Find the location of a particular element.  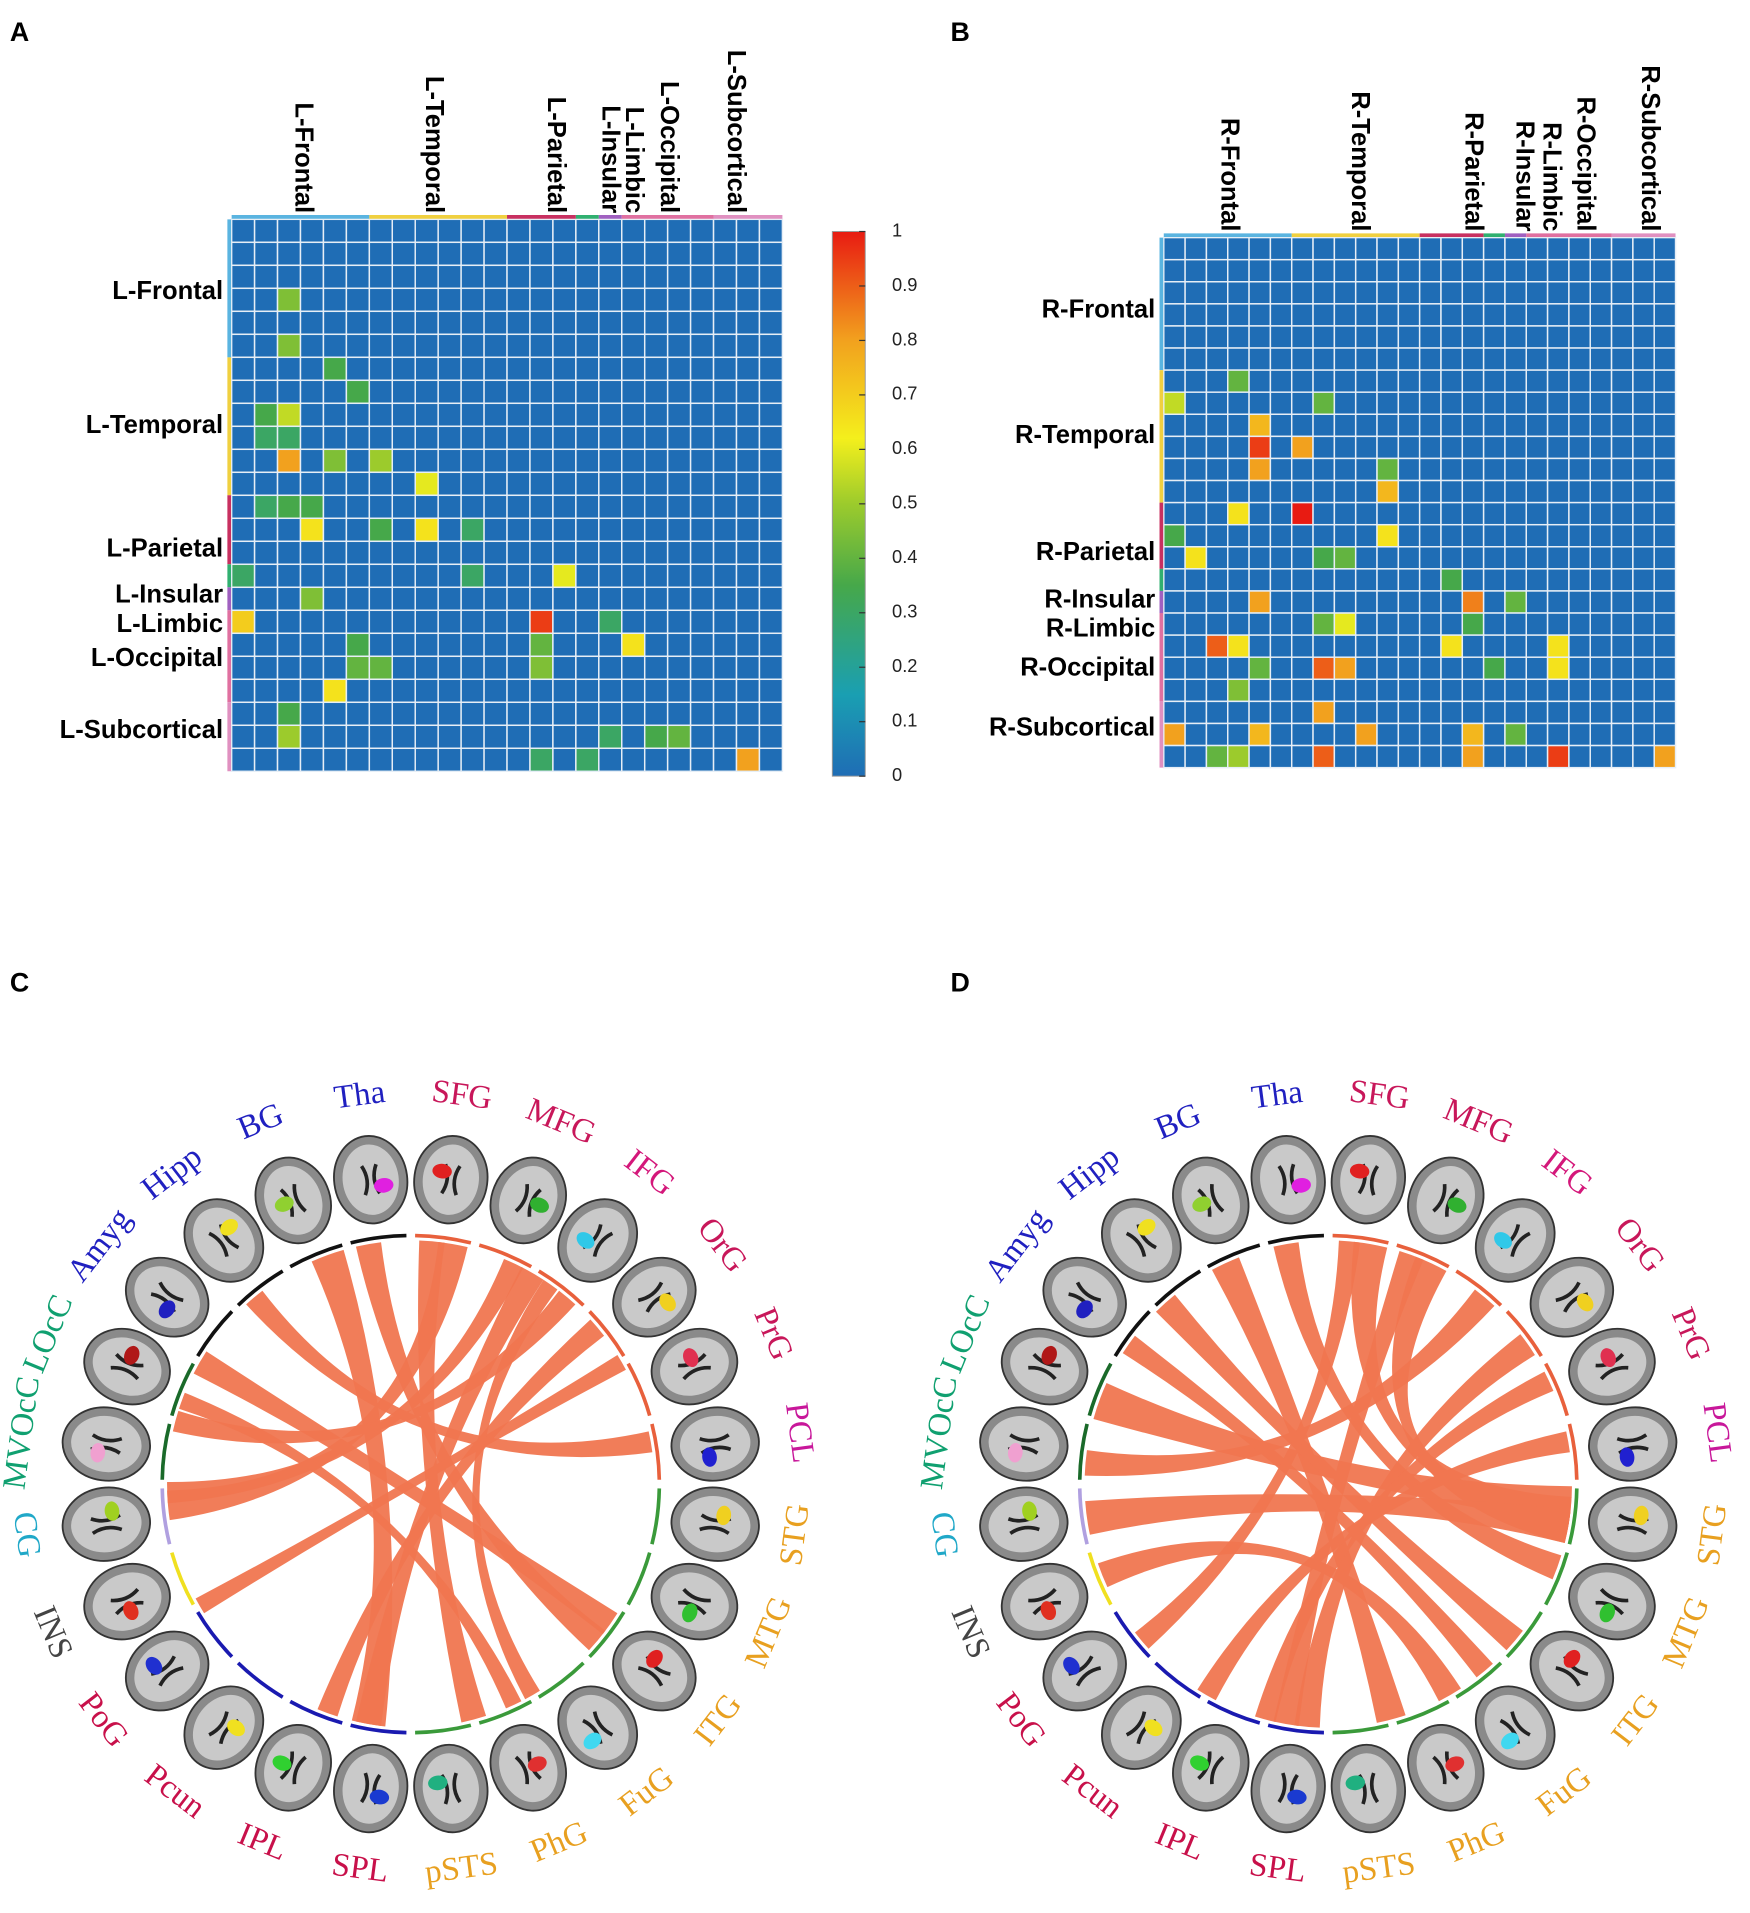

colorbar-tick-label: 0.8 is located at coordinates (904, 338).